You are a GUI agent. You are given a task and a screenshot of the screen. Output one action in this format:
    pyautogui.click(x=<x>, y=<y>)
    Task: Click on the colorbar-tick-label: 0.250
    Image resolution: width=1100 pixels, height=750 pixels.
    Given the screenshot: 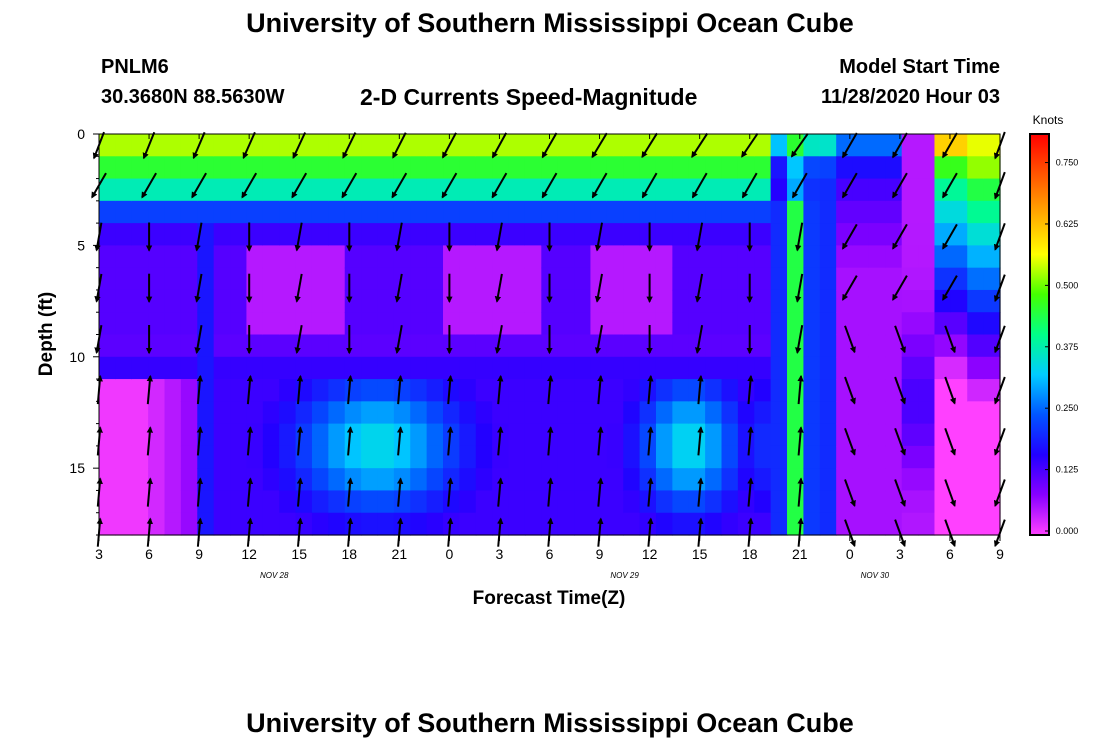 What is the action you would take?
    pyautogui.click(x=1067, y=408)
    